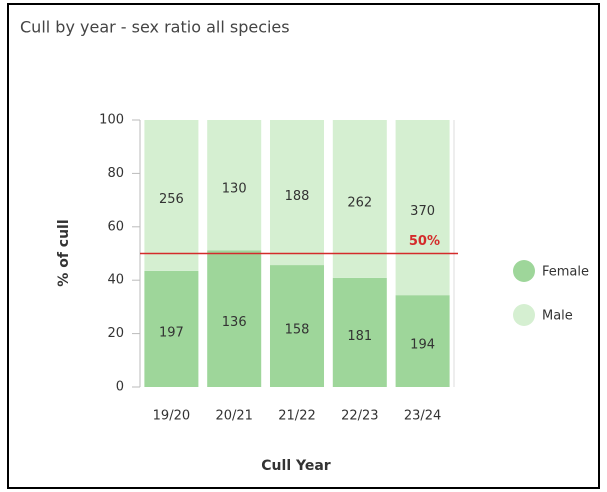 This screenshot has width=607, height=492. What do you see at coordinates (359, 202) in the screenshot?
I see `data-label: 262` at bounding box center [359, 202].